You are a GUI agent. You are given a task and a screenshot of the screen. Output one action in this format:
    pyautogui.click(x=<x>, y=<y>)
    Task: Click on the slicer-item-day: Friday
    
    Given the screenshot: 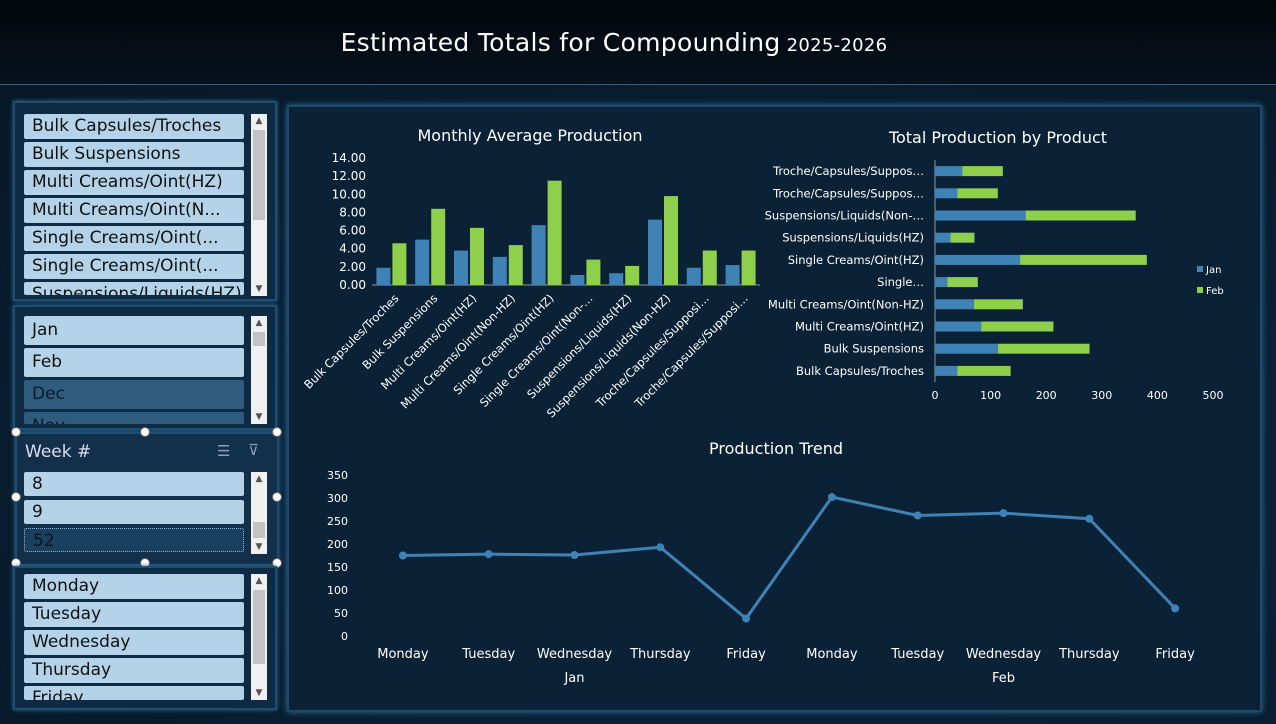 What is the action you would take?
    pyautogui.click(x=134, y=693)
    